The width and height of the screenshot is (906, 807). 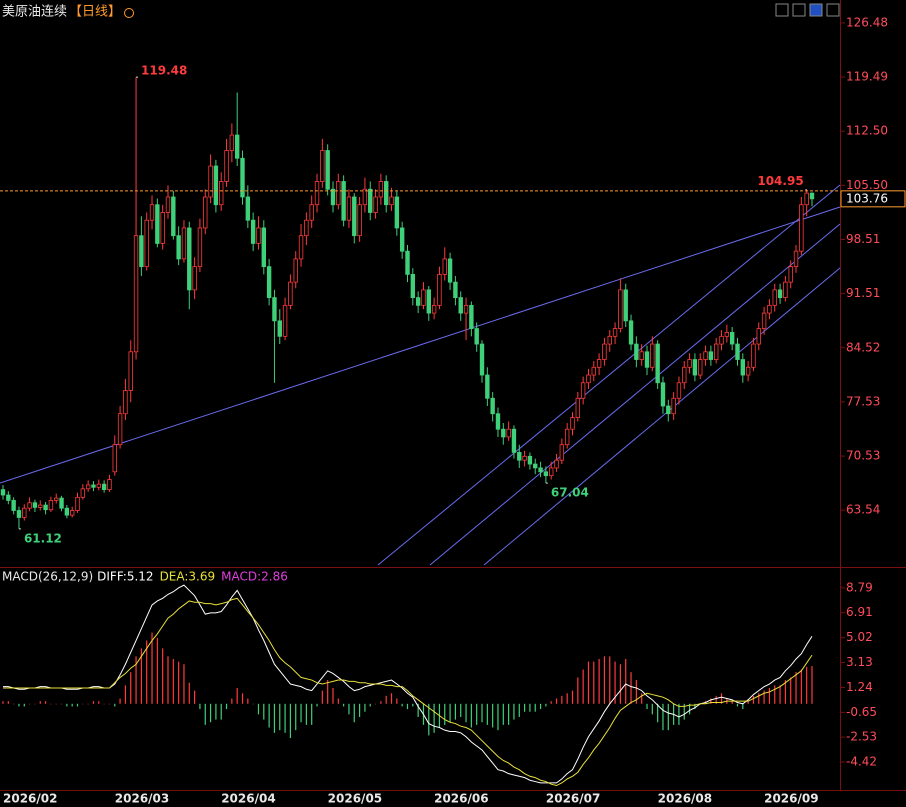 What do you see at coordinates (570, 493) in the screenshot?
I see `price-annotation: 67.04` at bounding box center [570, 493].